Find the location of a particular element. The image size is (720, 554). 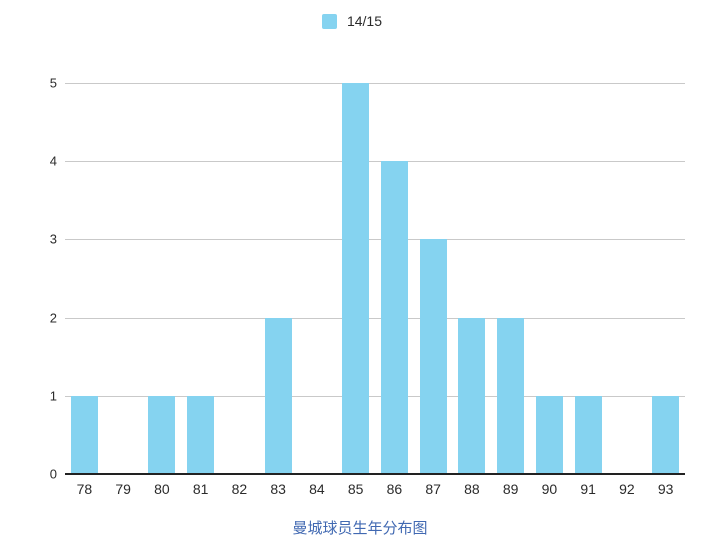

x-axis-label: 89 is located at coordinates (510, 489).